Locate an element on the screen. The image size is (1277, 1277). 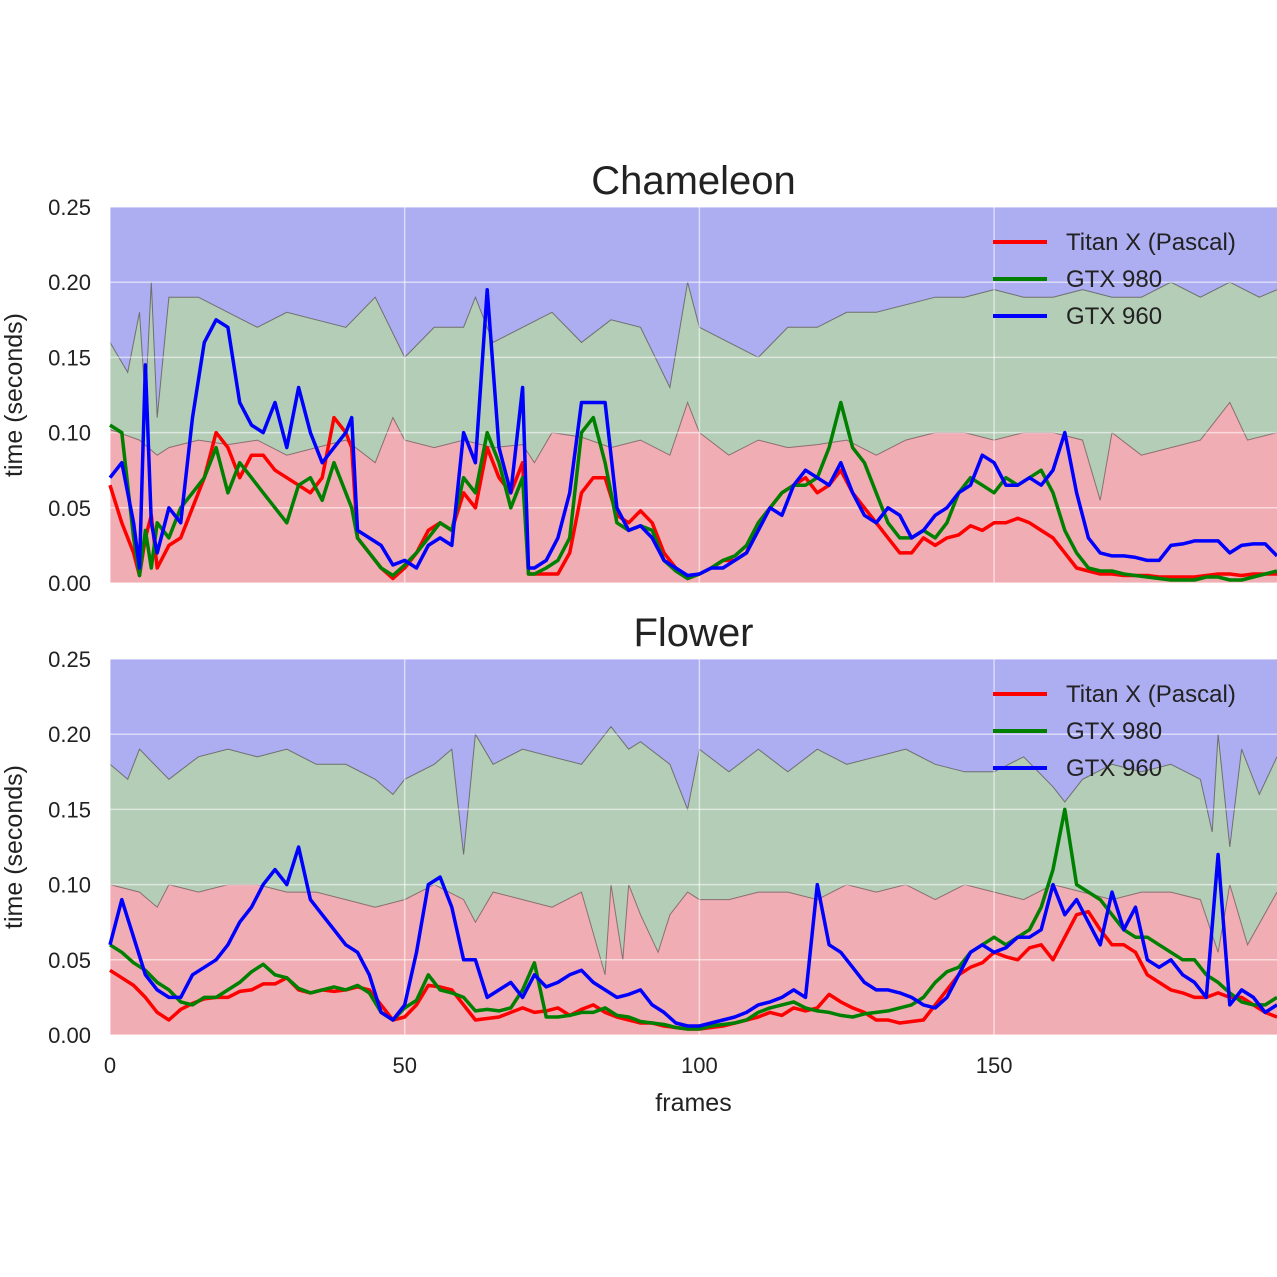
flower-x-tick-label: 150 is located at coordinates (994, 1065).